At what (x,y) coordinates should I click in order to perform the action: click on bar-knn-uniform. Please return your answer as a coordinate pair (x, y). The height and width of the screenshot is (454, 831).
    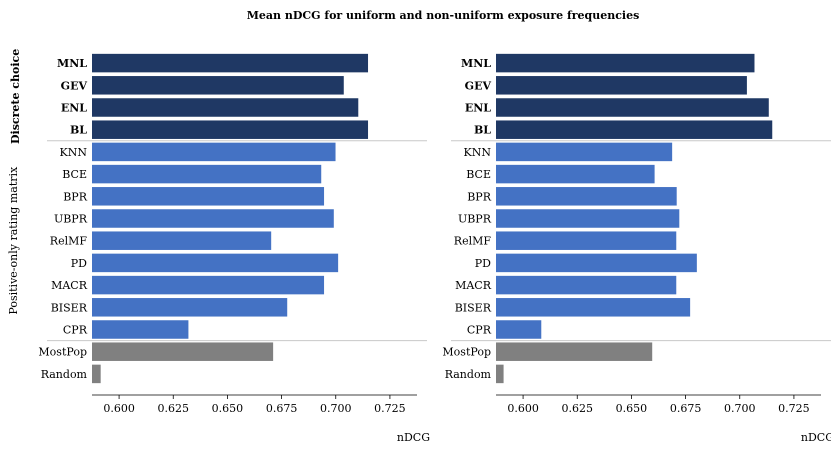
    Looking at the image, I should click on (214, 152).